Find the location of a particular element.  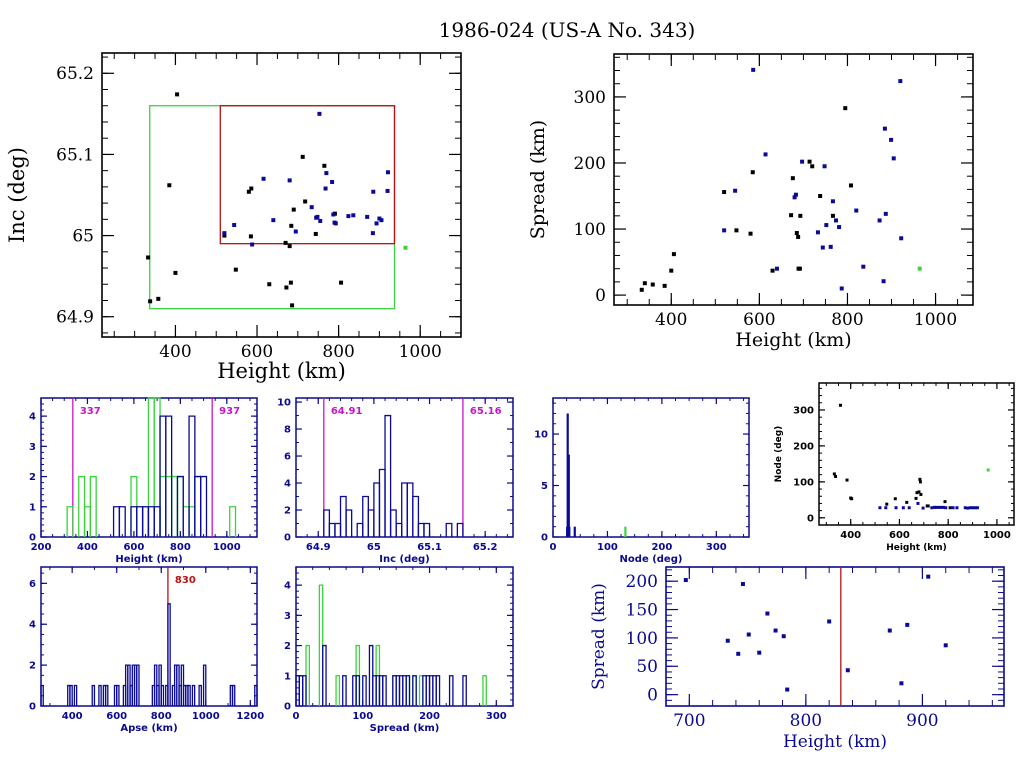

x-tick-label: 600 is located at coordinates (899, 535).